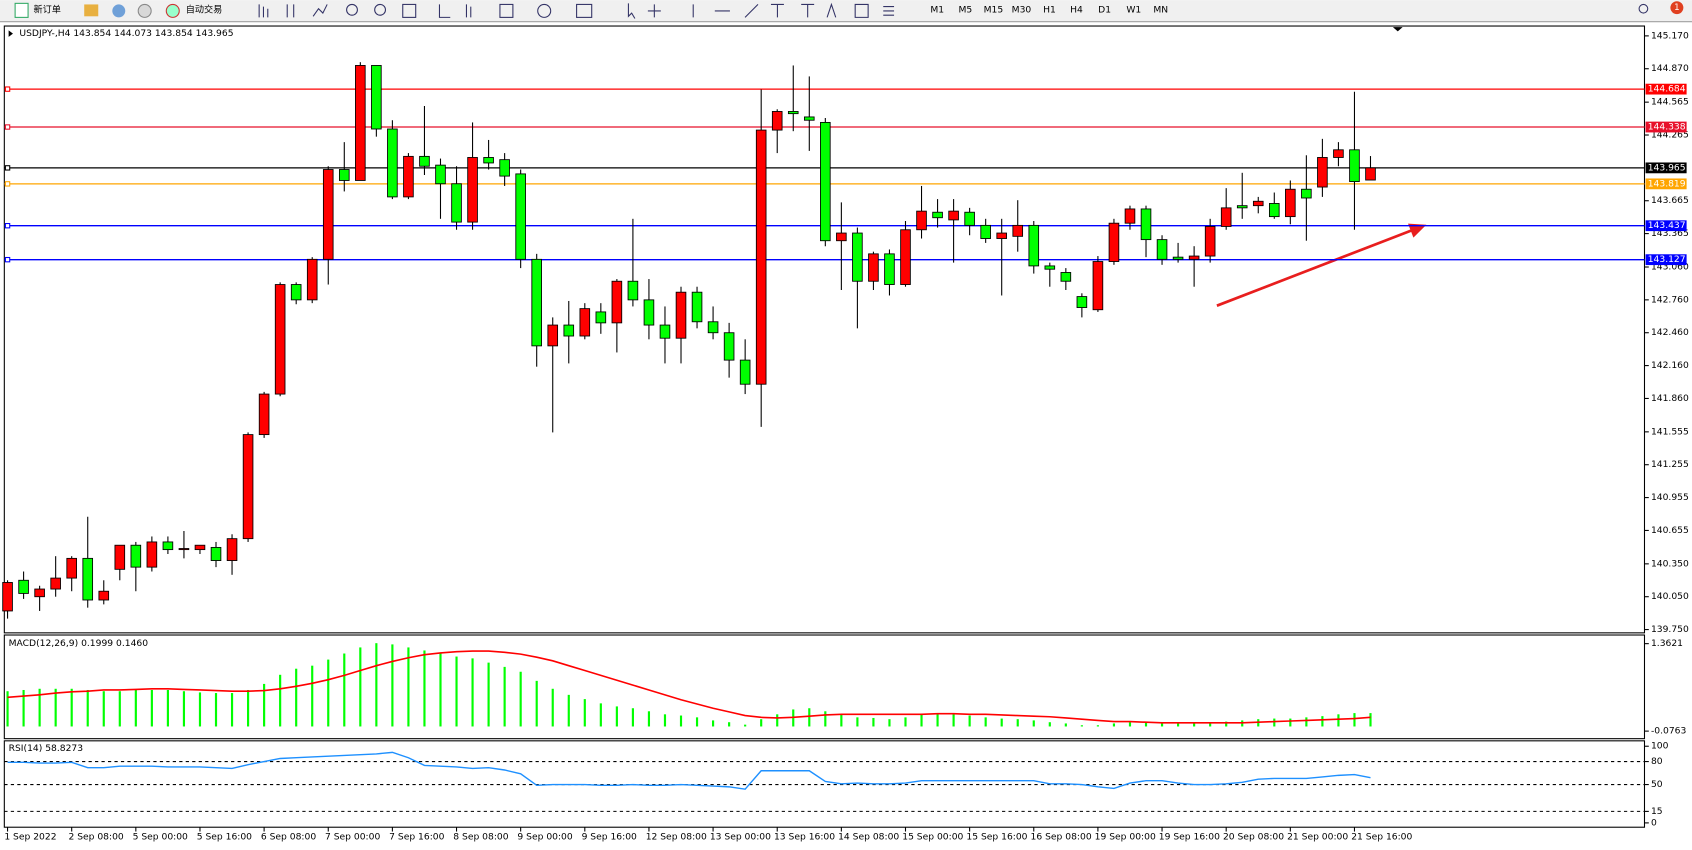 This screenshot has height=850, width=1692. What do you see at coordinates (994, 9) in the screenshot?
I see `timeframe-button: M15` at bounding box center [994, 9].